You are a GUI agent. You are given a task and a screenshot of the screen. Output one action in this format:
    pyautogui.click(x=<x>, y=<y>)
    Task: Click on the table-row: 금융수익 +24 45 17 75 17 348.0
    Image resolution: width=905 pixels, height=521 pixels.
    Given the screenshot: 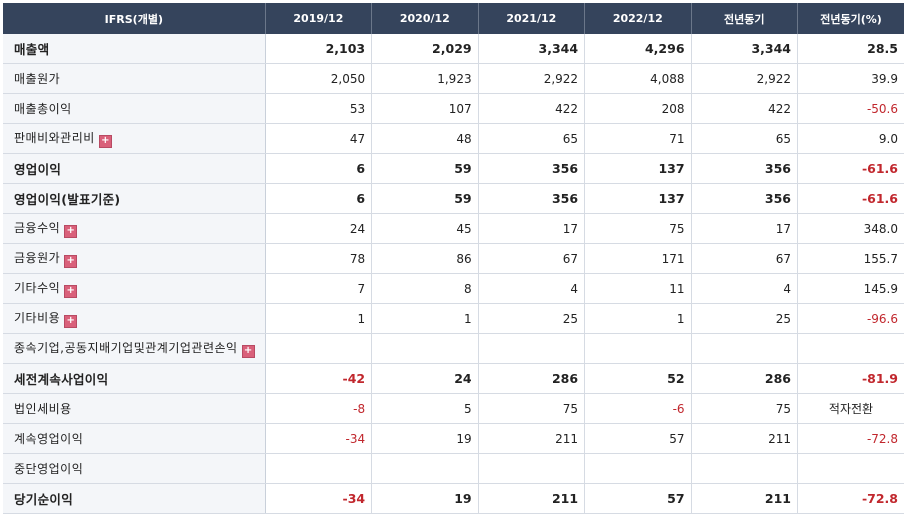 What is the action you would take?
    pyautogui.click(x=453, y=228)
    